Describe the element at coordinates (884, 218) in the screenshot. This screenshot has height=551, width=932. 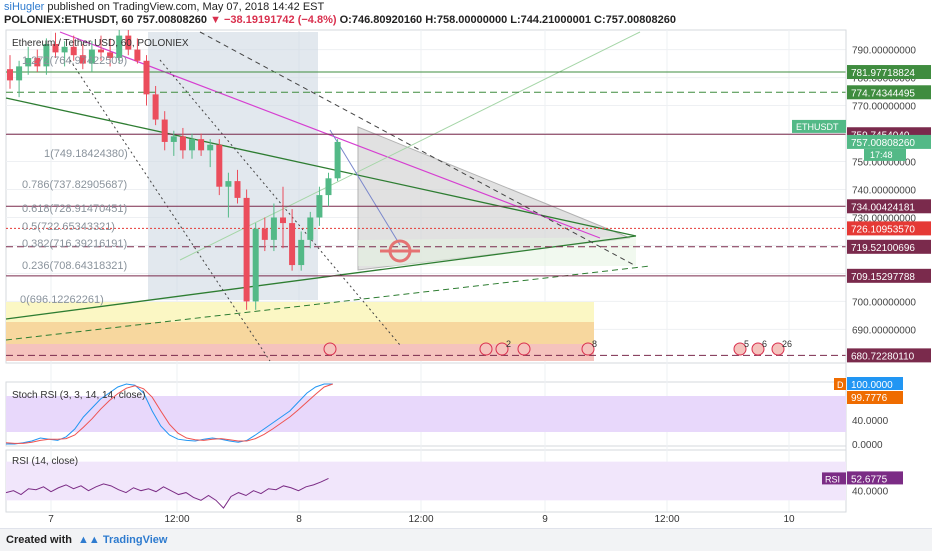
I see `price-tick-label: 730.00000000` at that location.